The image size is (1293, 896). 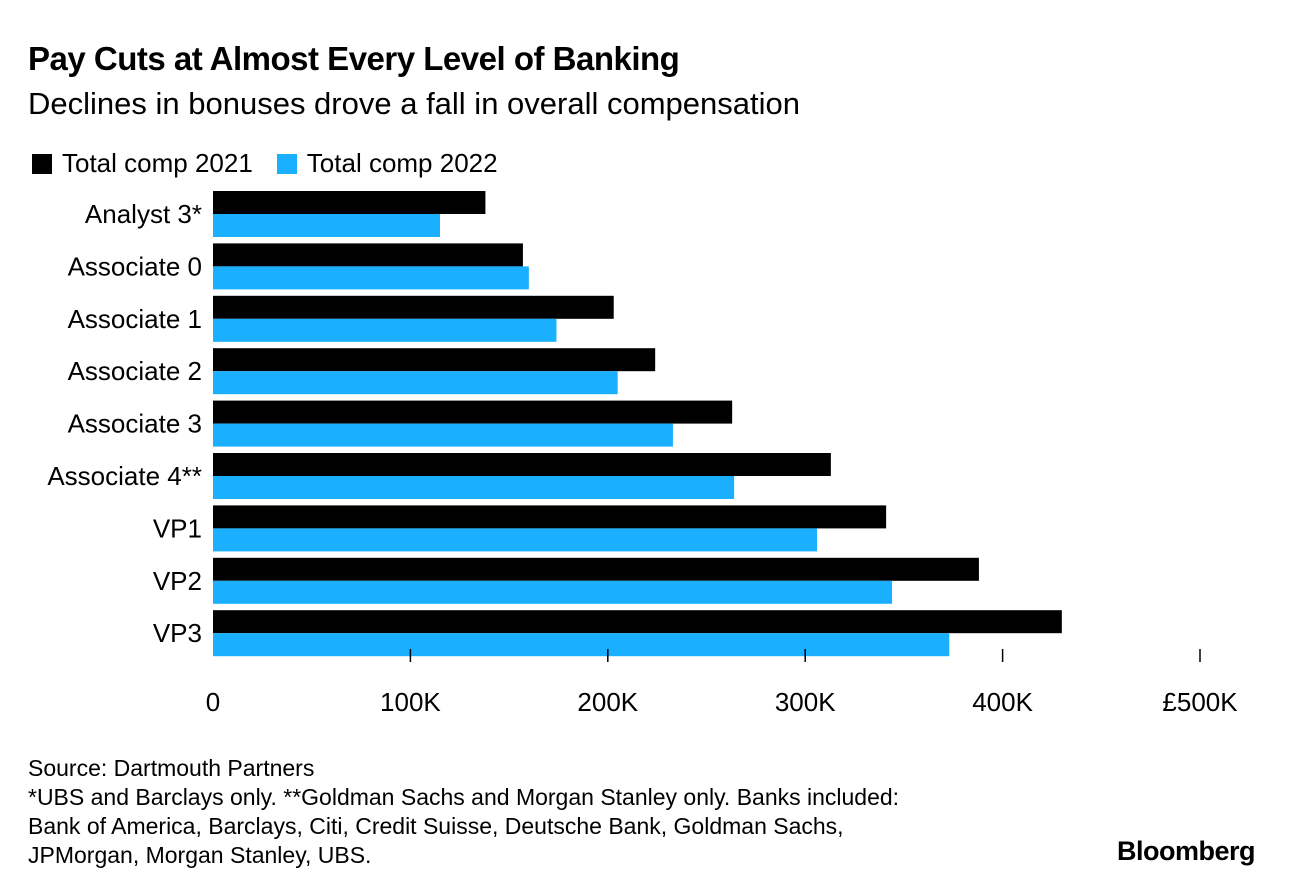 I want to click on legend-label-2021: Total comp 2021, so click(x=157, y=163).